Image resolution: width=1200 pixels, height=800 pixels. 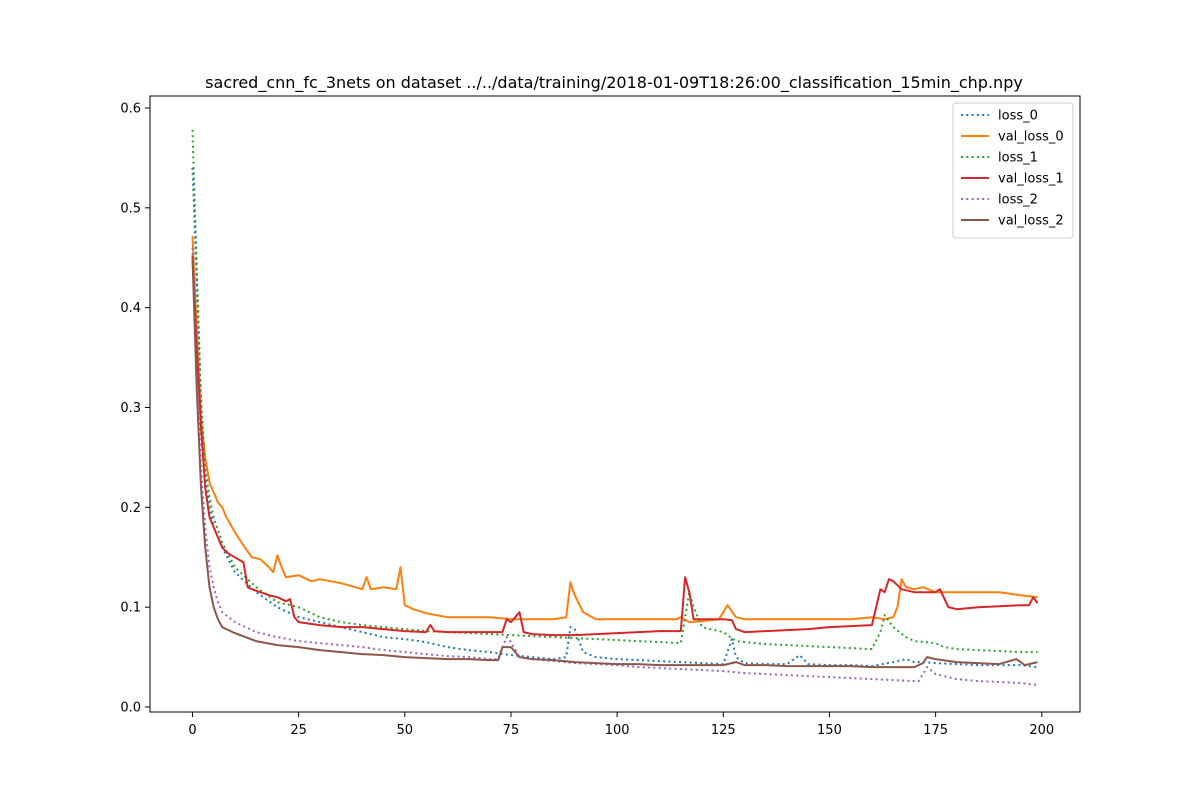 I want to click on y-axis: 0.0 0.1 0.2 0.3 0.4 0.5 0.6, so click(x=135, y=408).